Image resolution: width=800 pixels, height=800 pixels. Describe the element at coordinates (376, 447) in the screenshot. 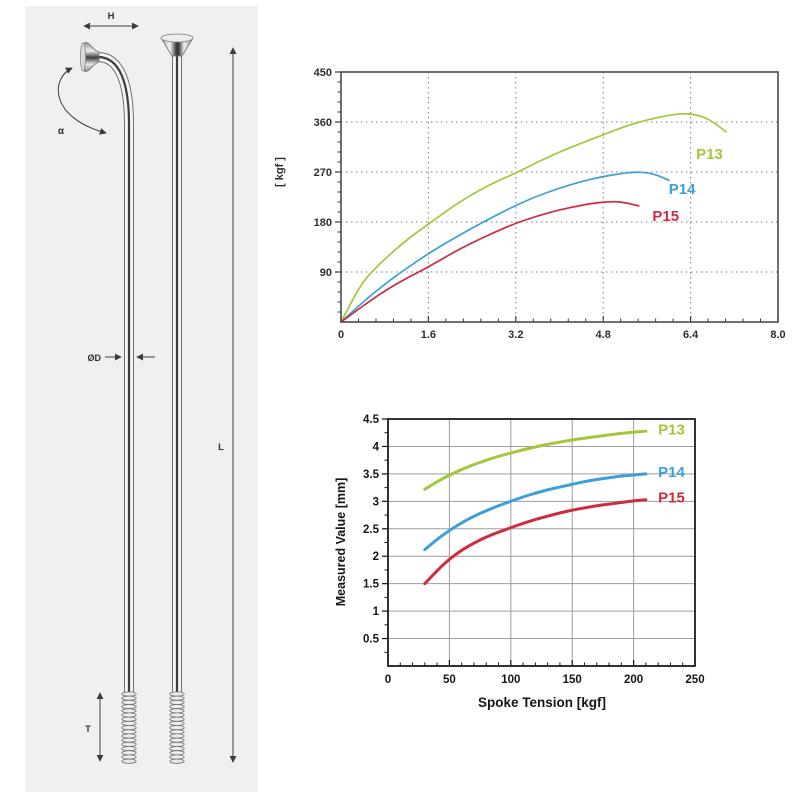

I see `ytick-label: 4` at that location.